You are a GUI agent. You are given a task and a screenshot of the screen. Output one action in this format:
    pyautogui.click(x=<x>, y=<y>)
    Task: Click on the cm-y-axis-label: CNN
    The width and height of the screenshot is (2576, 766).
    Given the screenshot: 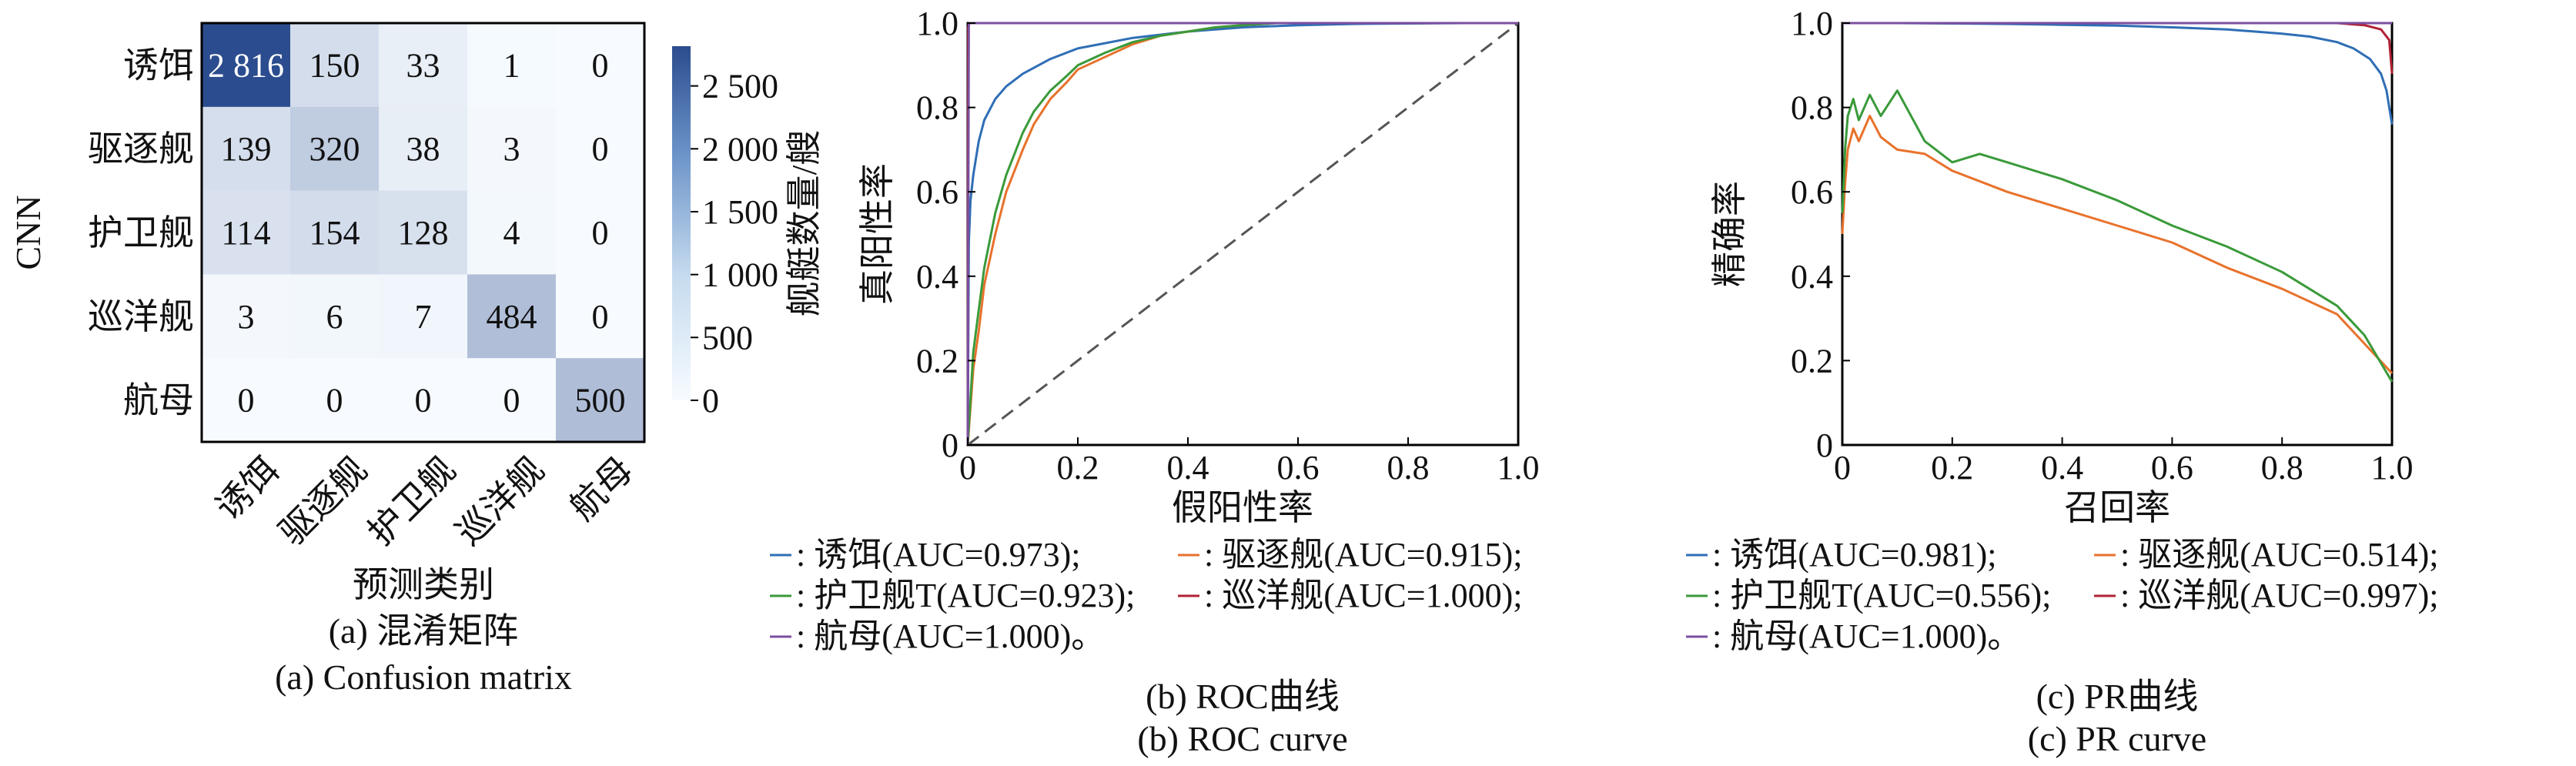 What is the action you would take?
    pyautogui.click(x=28, y=232)
    